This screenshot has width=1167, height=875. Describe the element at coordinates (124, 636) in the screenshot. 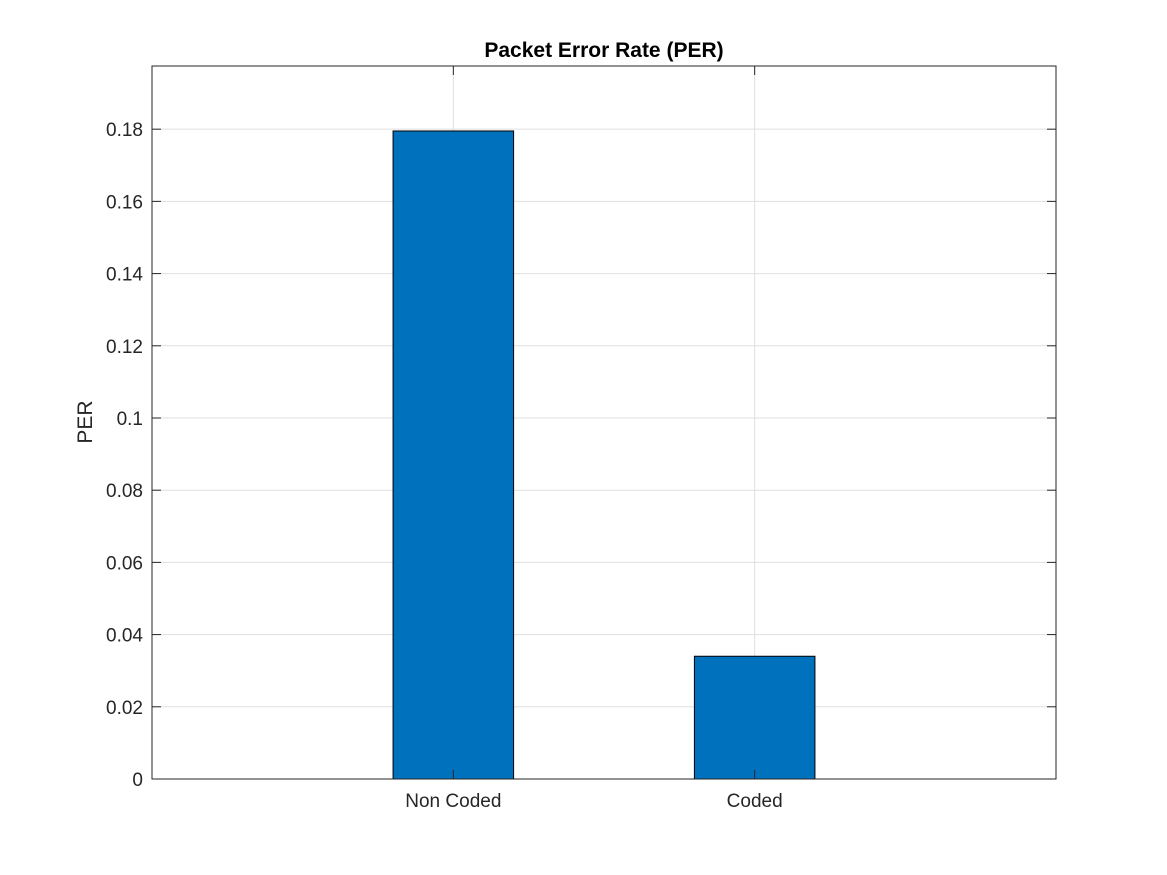

I see `y-tick-label: 0.04` at that location.